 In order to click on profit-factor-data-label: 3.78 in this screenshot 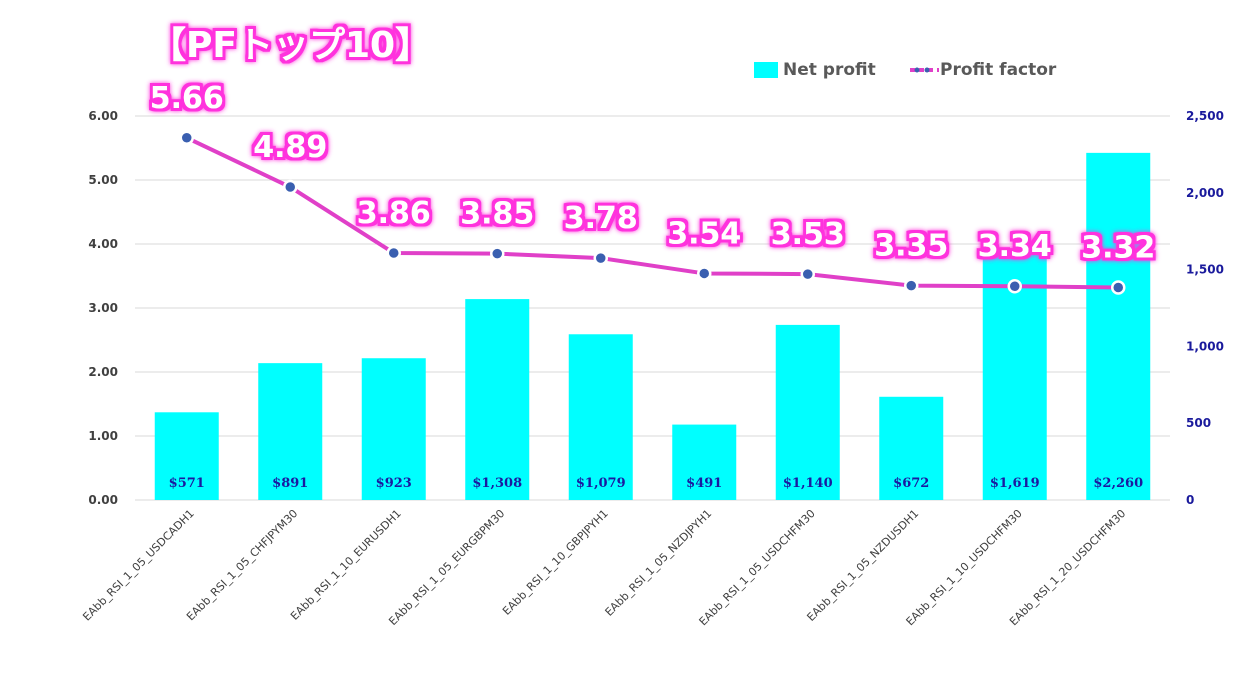, I will do `click(601, 218)`.